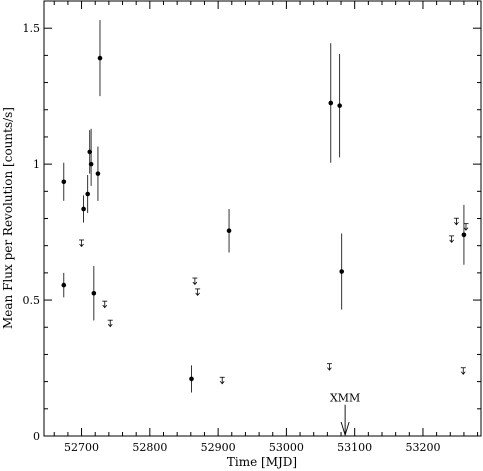 This screenshot has height=471, width=483. What do you see at coordinates (286, 447) in the screenshot?
I see `x-tick-label: 53000` at bounding box center [286, 447].